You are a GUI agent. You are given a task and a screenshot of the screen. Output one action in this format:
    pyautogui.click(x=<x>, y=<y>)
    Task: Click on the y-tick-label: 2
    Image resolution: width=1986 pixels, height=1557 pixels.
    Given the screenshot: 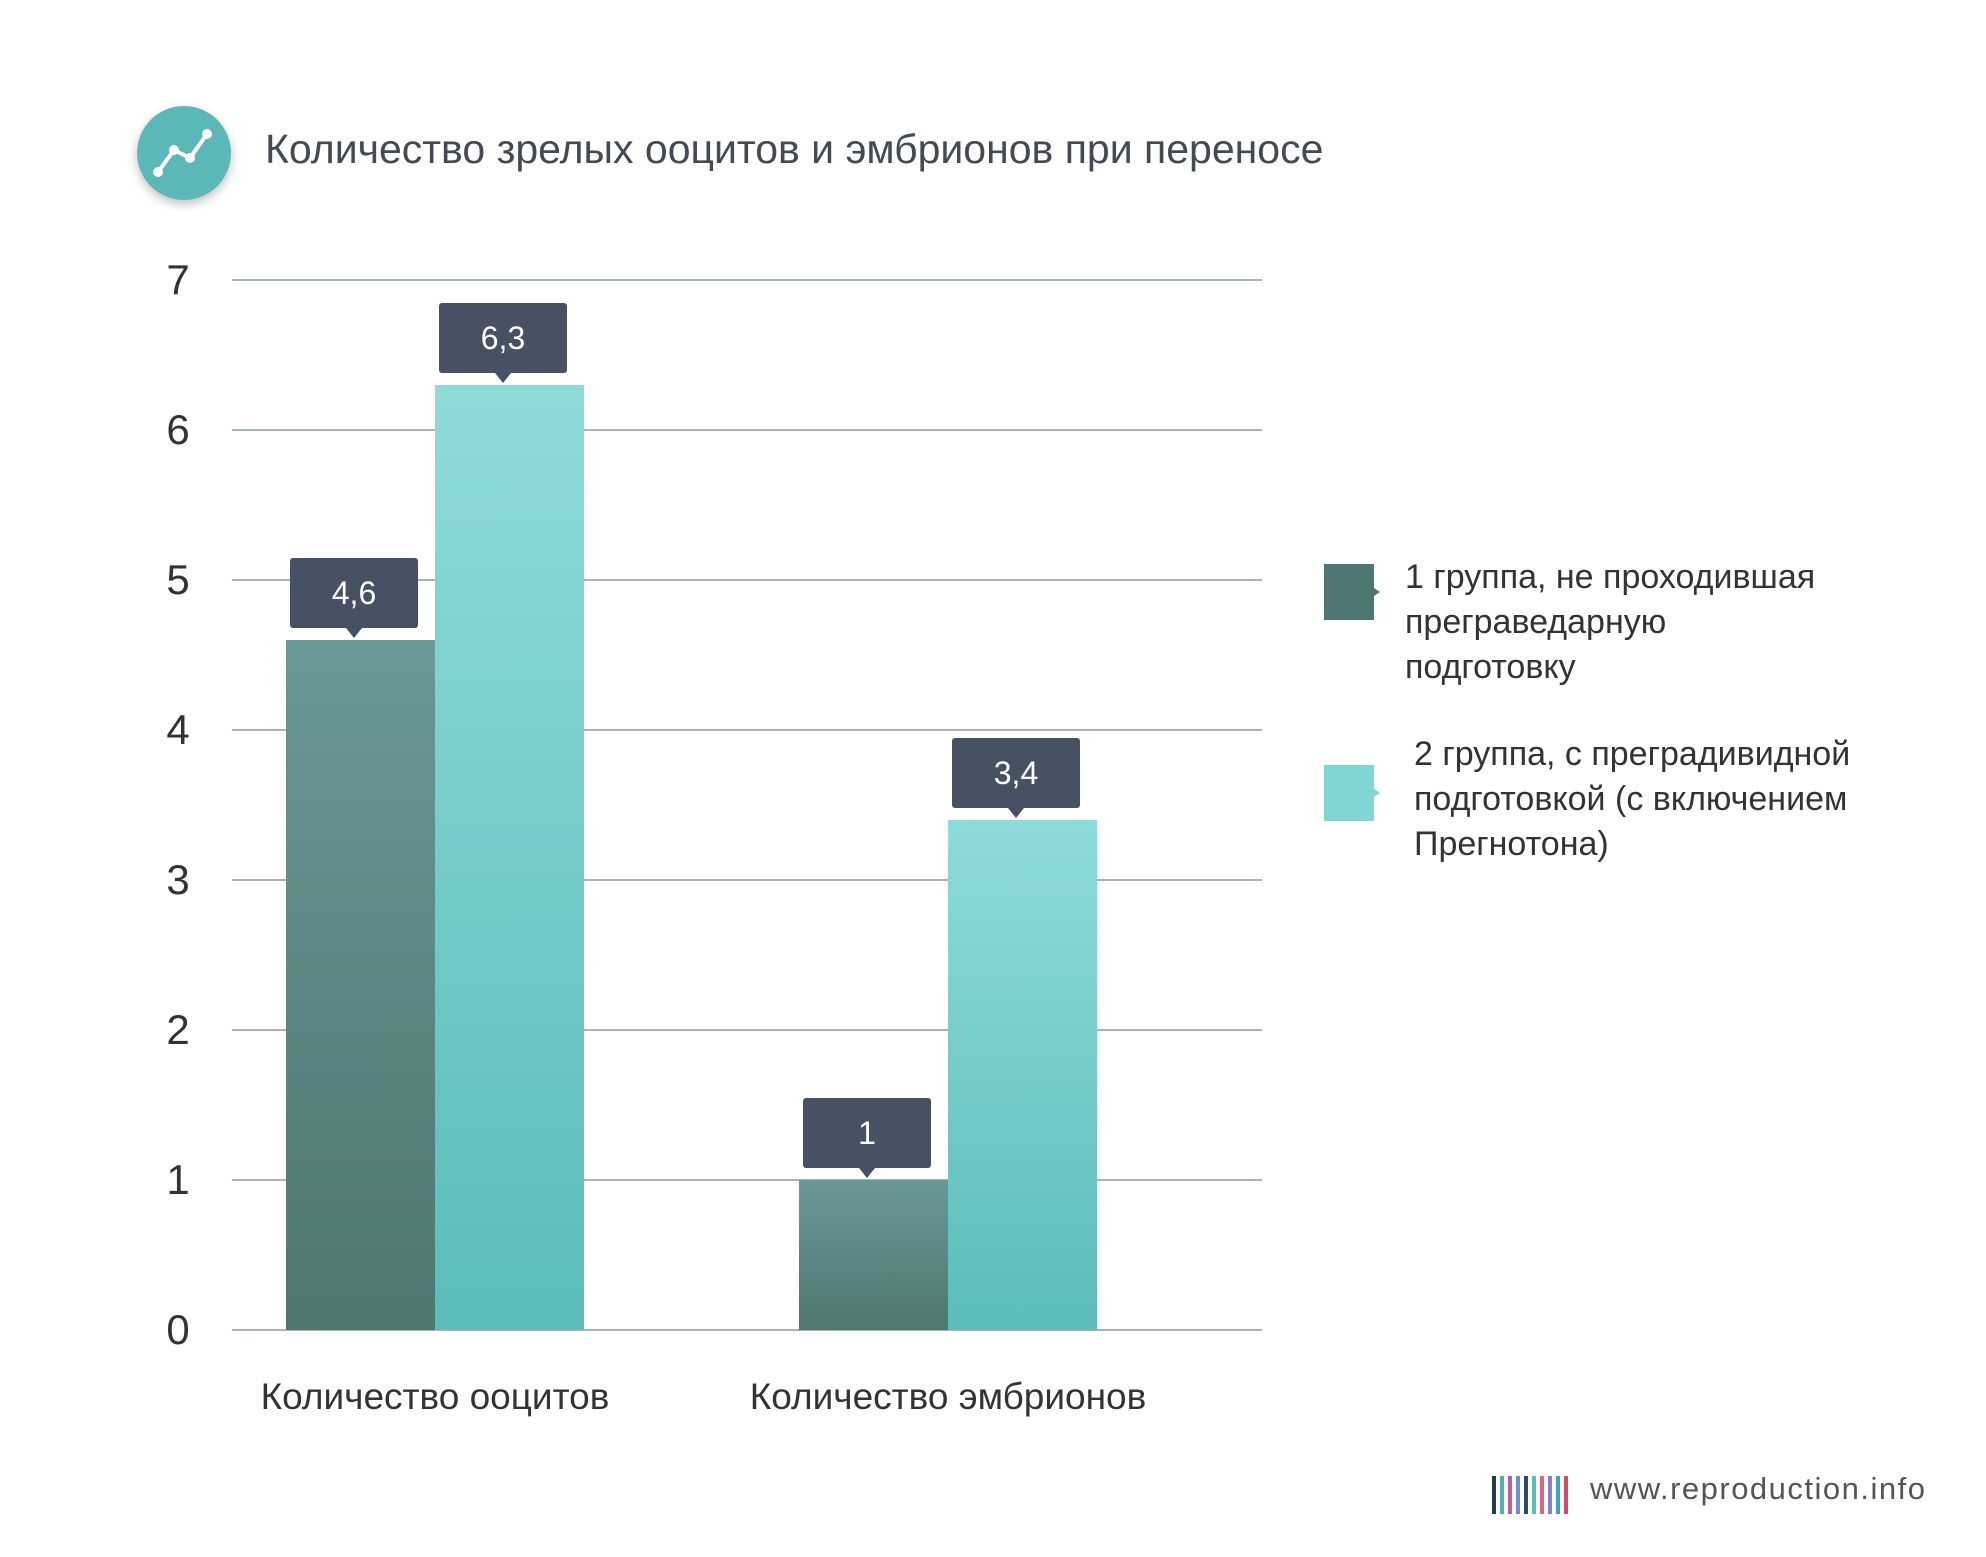 What is the action you would take?
    pyautogui.click(x=177, y=1029)
    